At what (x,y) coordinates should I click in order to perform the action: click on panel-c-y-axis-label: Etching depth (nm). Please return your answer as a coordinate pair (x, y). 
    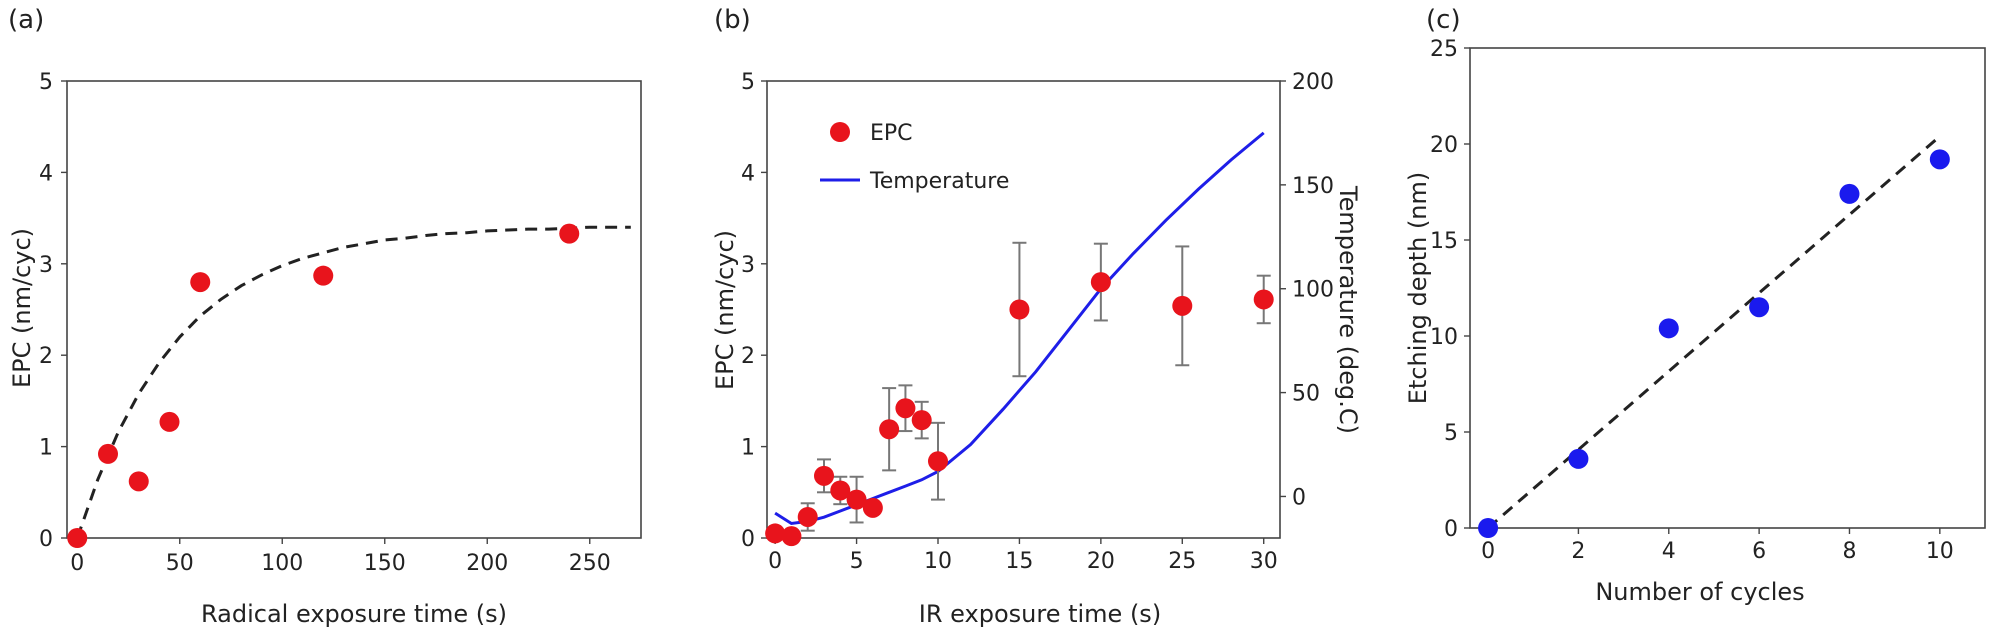
    Looking at the image, I should click on (1418, 288).